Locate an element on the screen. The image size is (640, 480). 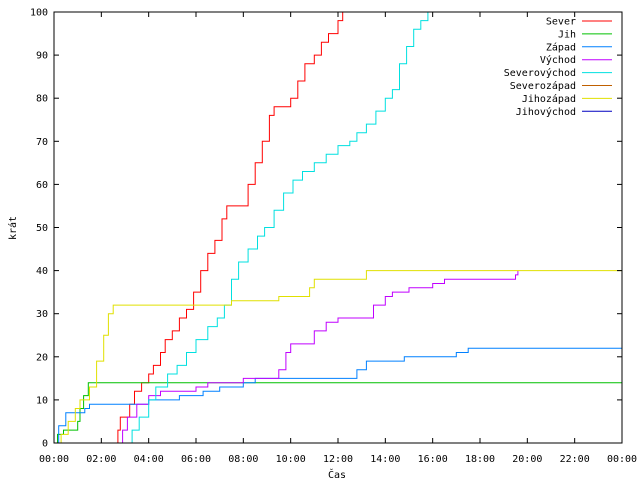
x-tick-label: 04:00 is located at coordinates (149, 459).